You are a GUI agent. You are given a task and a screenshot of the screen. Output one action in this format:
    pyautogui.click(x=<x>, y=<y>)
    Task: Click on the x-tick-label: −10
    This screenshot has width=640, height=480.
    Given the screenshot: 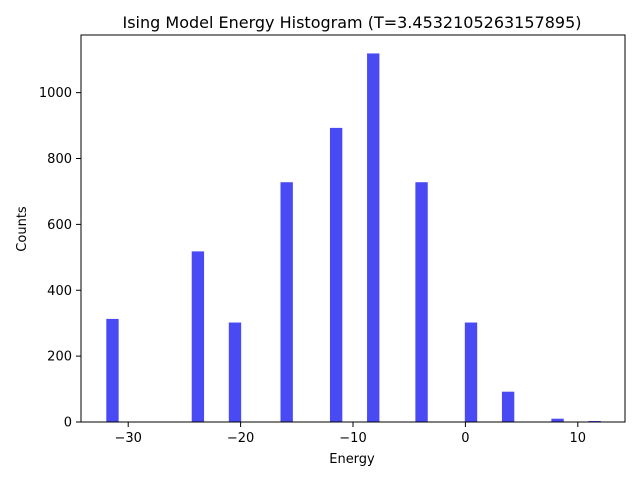 What is the action you would take?
    pyautogui.click(x=352, y=438)
    